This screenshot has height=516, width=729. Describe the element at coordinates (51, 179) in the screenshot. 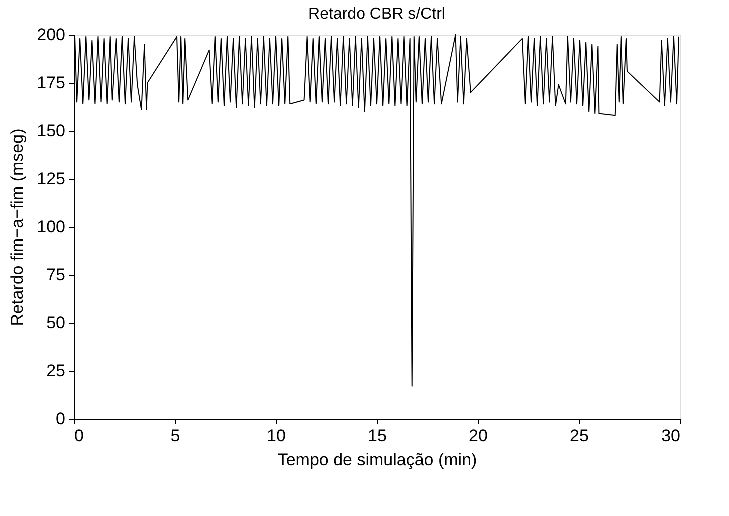

I see `y-tick-label: 125` at that location.